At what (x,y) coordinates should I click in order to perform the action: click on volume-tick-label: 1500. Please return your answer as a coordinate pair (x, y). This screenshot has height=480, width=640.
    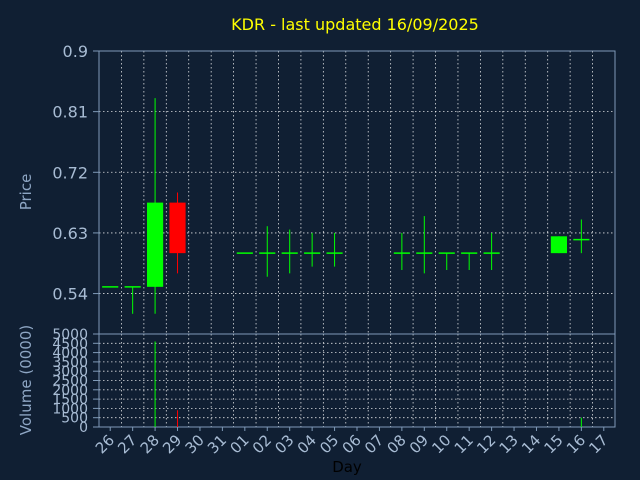
    Looking at the image, I should click on (70, 400).